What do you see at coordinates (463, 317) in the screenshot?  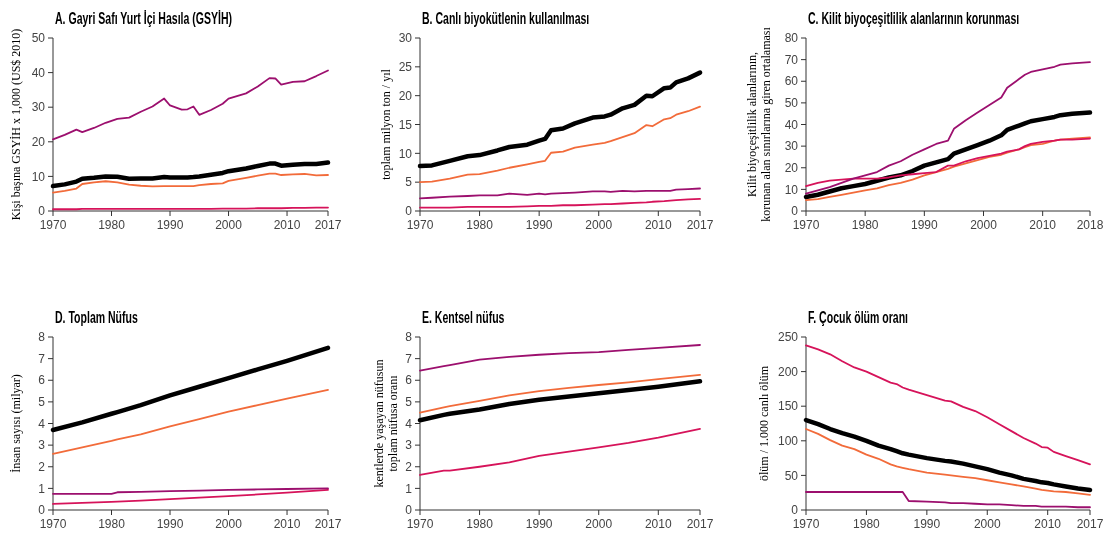 I see `chart-title: E. Kentsel nüfus` at bounding box center [463, 317].